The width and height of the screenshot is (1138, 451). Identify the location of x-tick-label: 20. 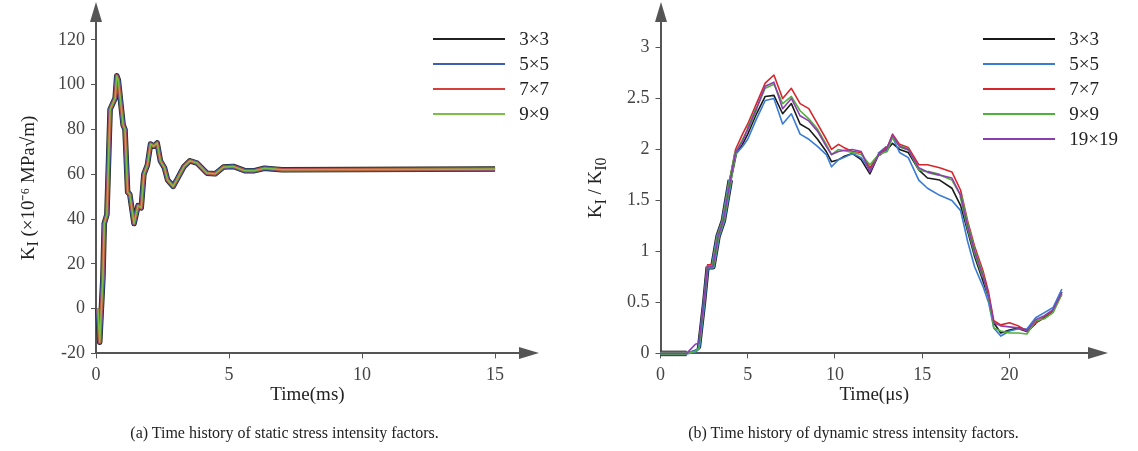
(1009, 373).